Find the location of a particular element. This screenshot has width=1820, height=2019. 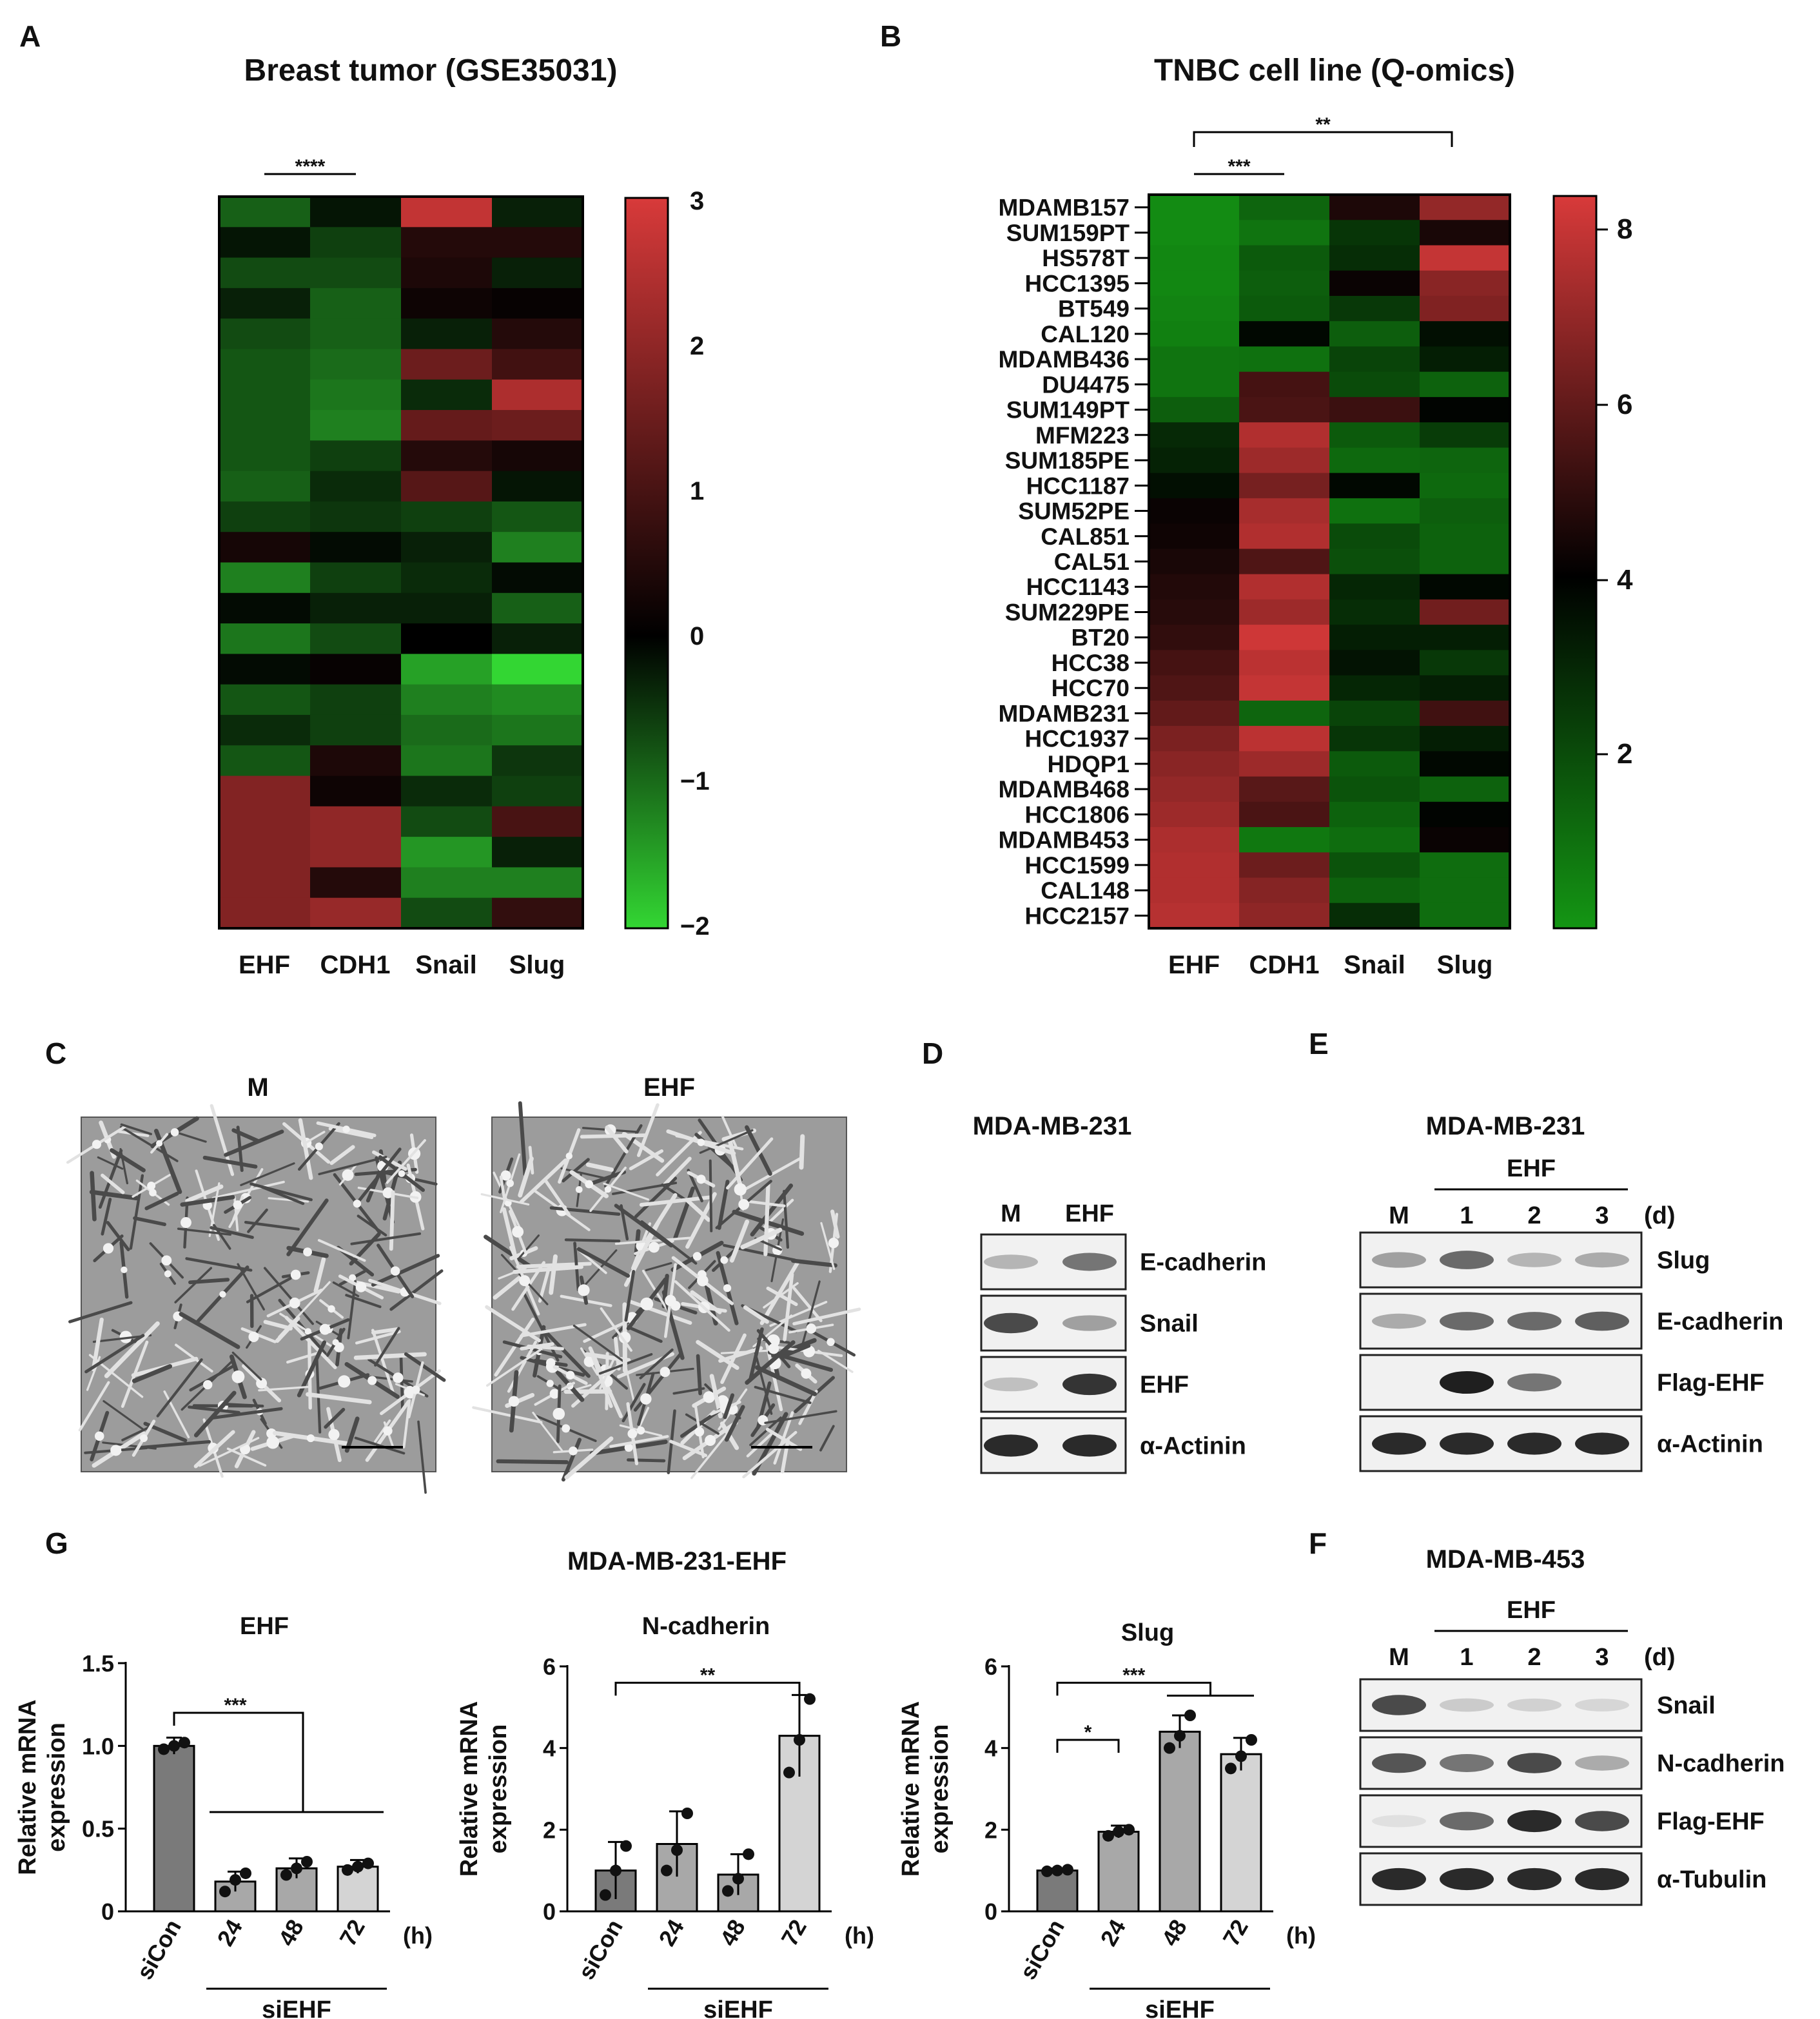

panel-b-row-label: MFM223 is located at coordinates (1082, 435).